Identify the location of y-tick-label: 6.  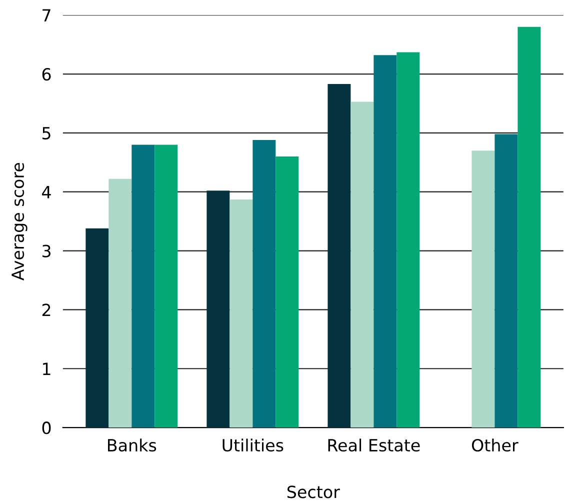
(46, 74).